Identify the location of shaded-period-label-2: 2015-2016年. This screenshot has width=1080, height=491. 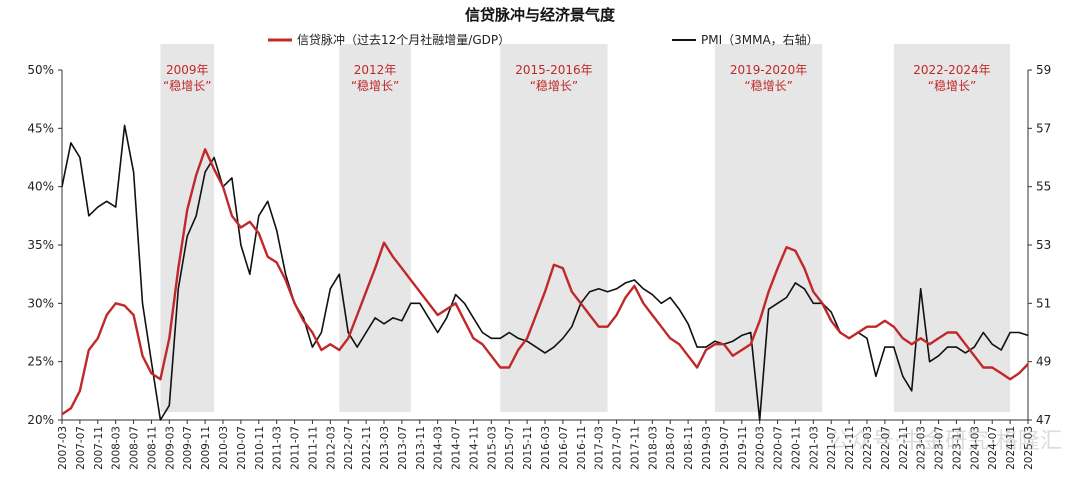
(553, 70).